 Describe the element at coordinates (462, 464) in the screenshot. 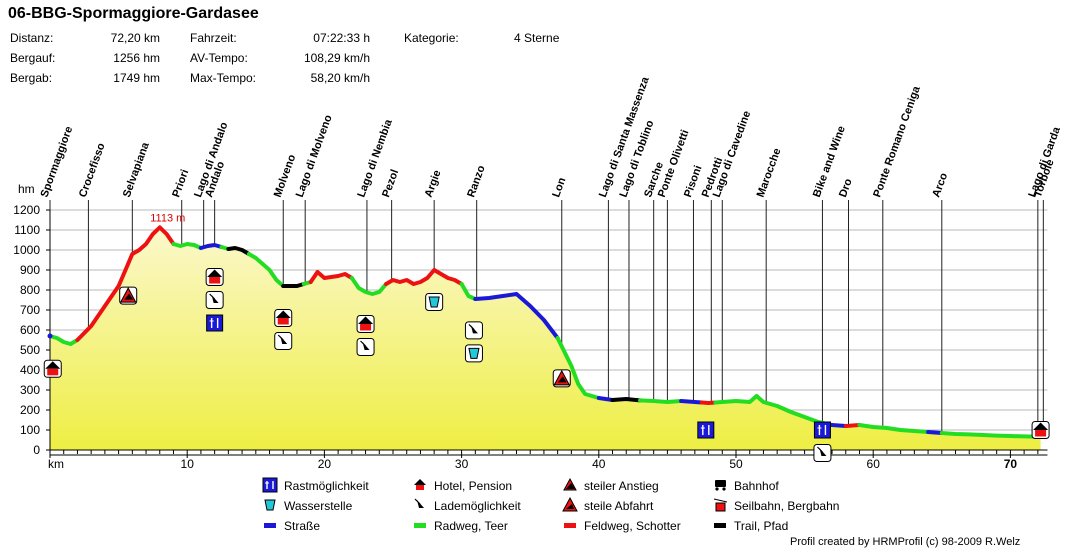

I see `x-tick-label: 30` at that location.